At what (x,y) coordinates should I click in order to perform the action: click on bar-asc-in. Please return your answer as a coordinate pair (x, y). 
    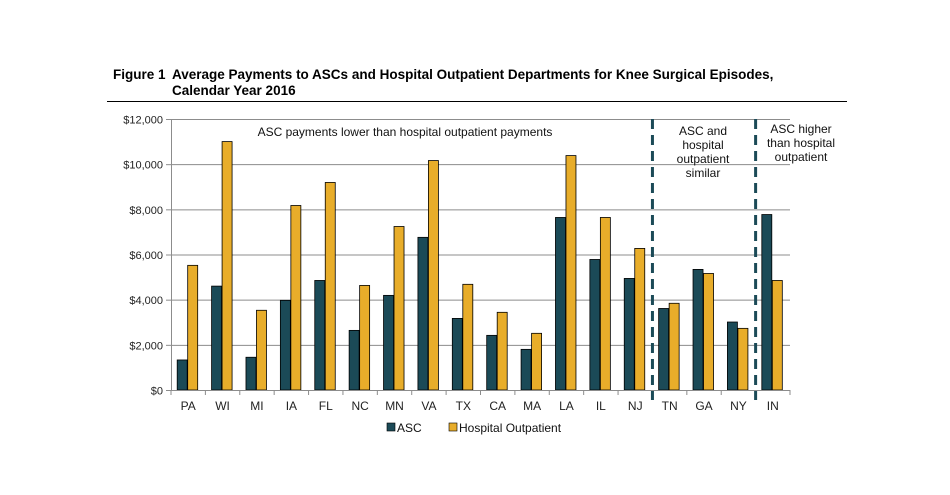
    Looking at the image, I should click on (767, 302).